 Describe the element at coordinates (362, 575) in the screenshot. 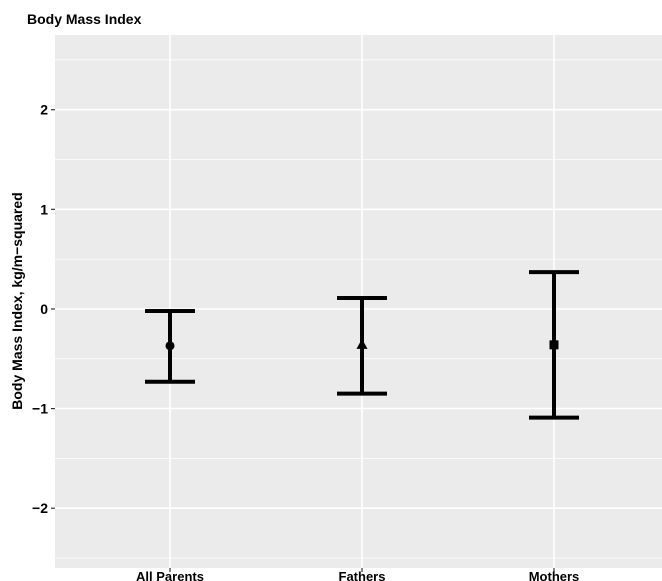

I see `x-tick-label: Fathers` at that location.